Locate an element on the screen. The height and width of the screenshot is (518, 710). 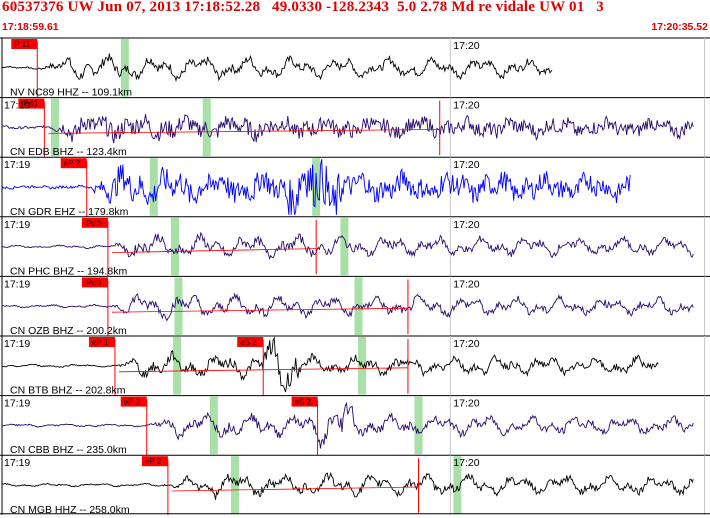
pick-label: P 11 is located at coordinates (24, 44).